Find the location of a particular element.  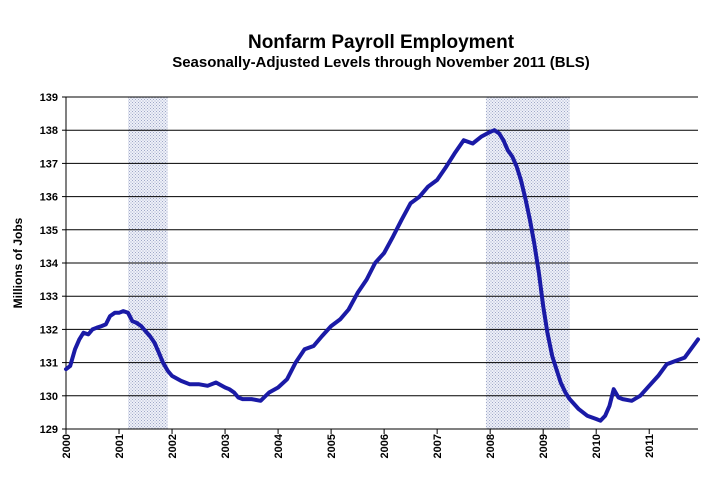

xtick-label-2006: 2006 is located at coordinates (385, 446).